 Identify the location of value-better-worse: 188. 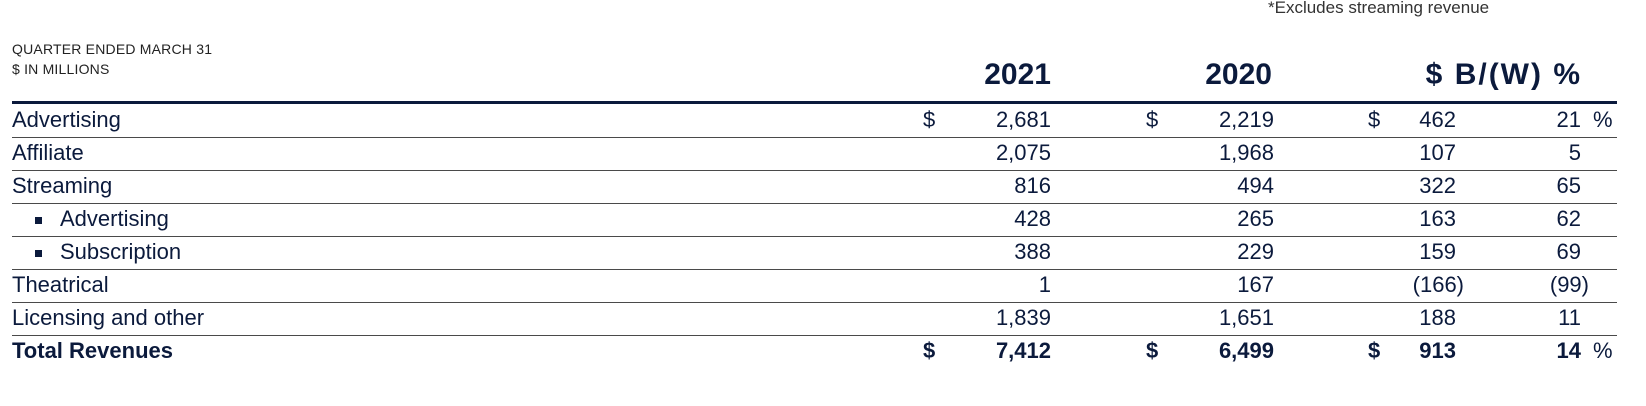
(1437, 317).